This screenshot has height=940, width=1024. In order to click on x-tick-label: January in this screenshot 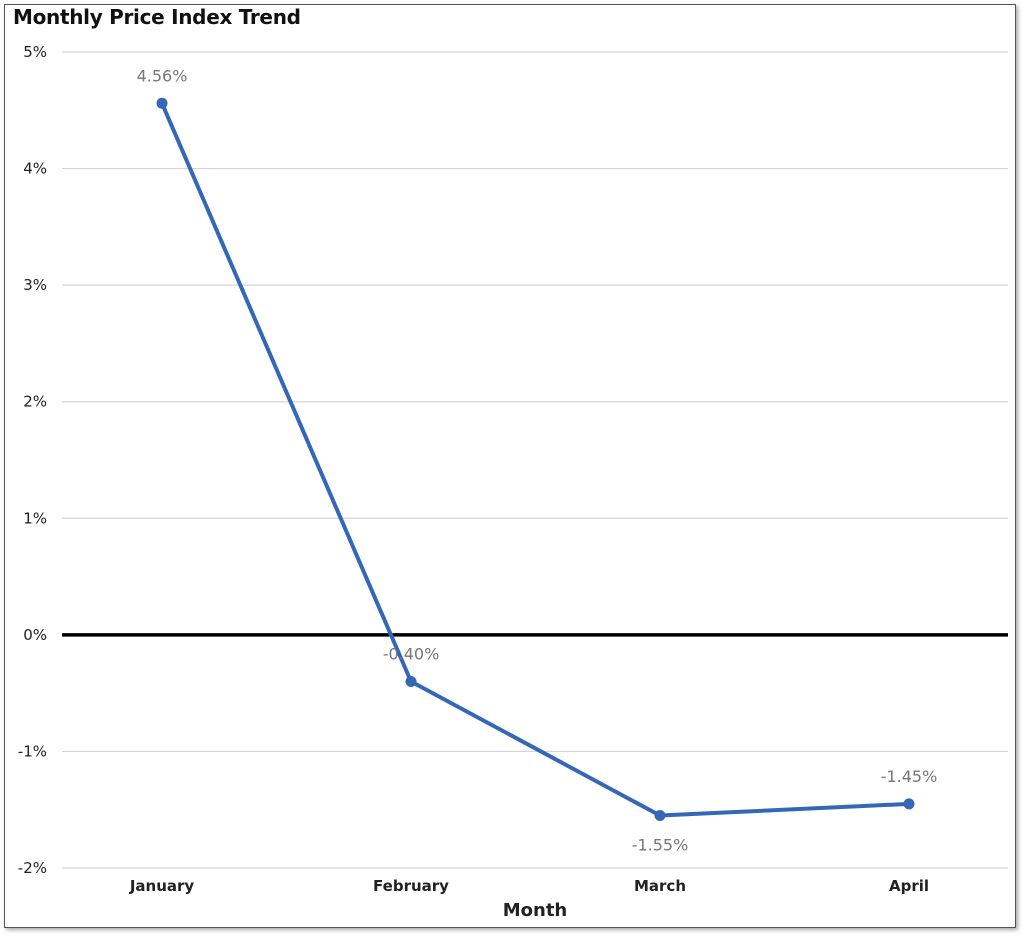, I will do `click(162, 886)`.